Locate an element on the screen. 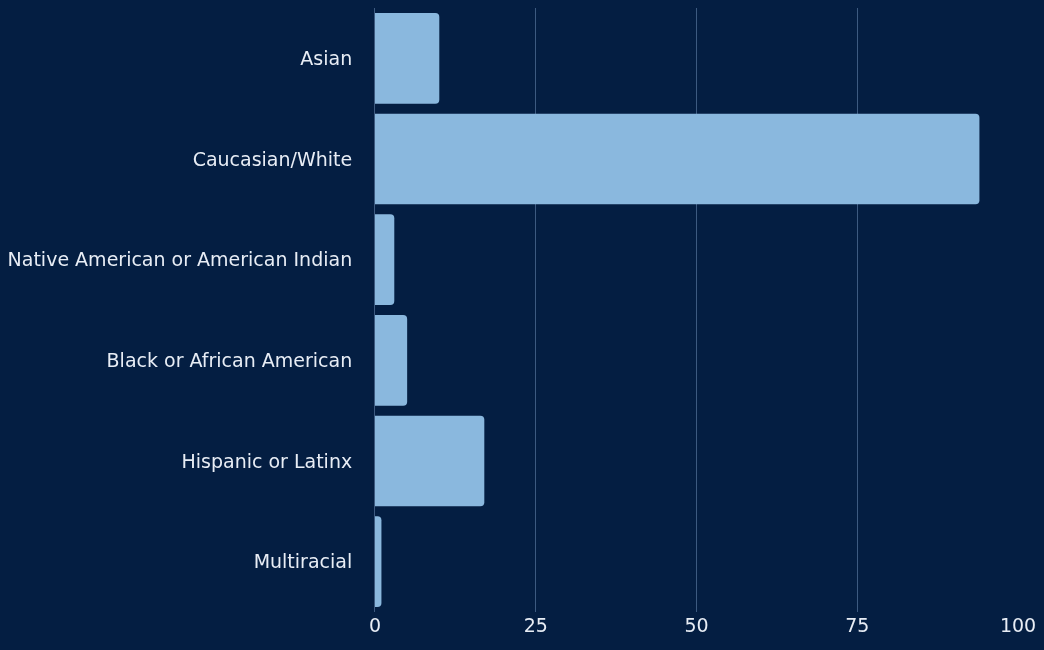 This screenshot has height=650, width=1044. x-tick-label: 100 is located at coordinates (1018, 625).